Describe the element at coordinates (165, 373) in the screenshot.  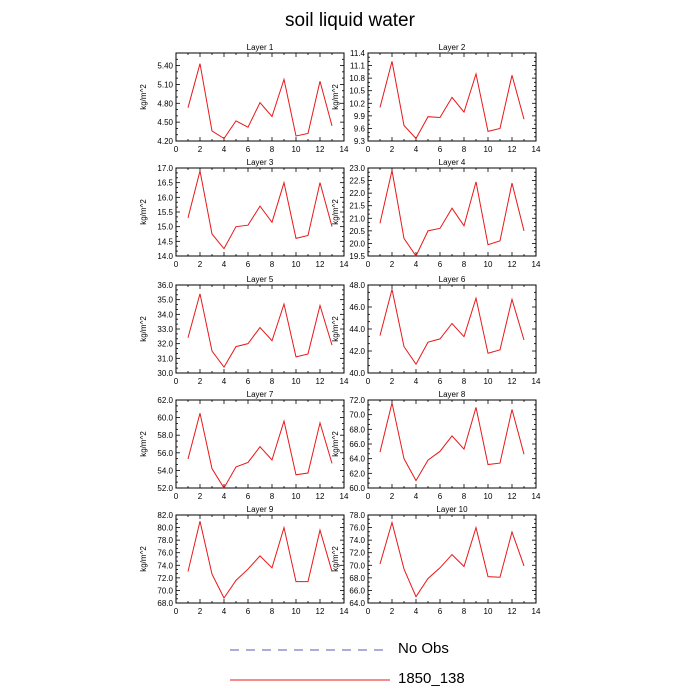
I see `y-tick-label: 30.0` at that location.